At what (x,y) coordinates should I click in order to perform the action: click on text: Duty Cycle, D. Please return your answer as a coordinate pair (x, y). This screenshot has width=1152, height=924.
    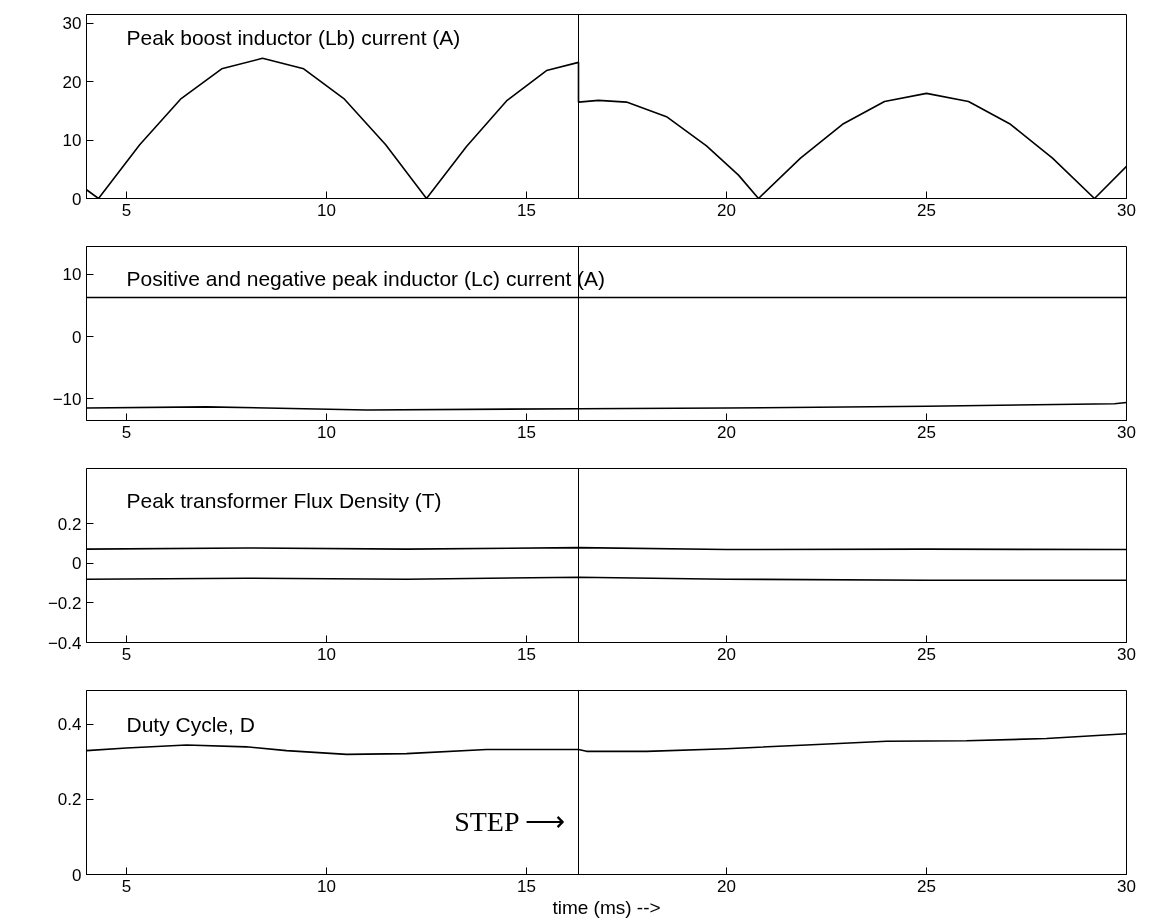
    Looking at the image, I should click on (190, 724).